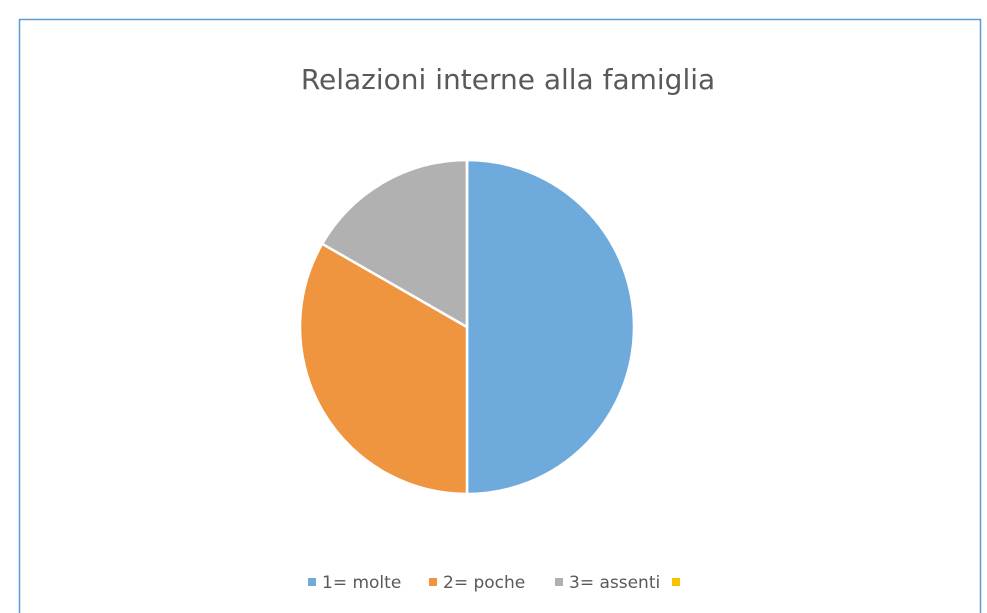 The width and height of the screenshot is (987, 613). What do you see at coordinates (614, 583) in the screenshot?
I see `legend-label: 3= assenti` at bounding box center [614, 583].